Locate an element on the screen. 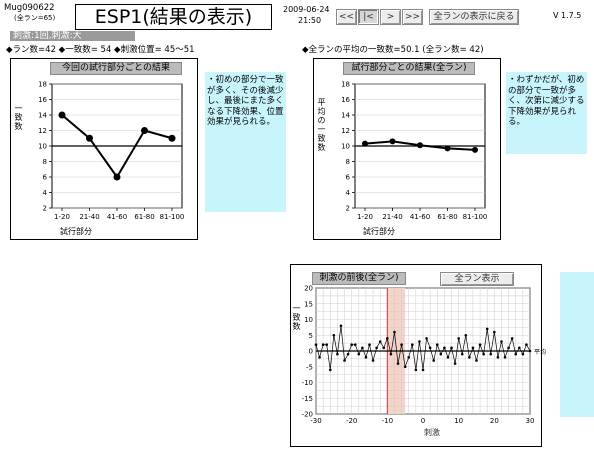  left-chart-header: 今回の試行部分ごとの結果 is located at coordinates (116, 68).